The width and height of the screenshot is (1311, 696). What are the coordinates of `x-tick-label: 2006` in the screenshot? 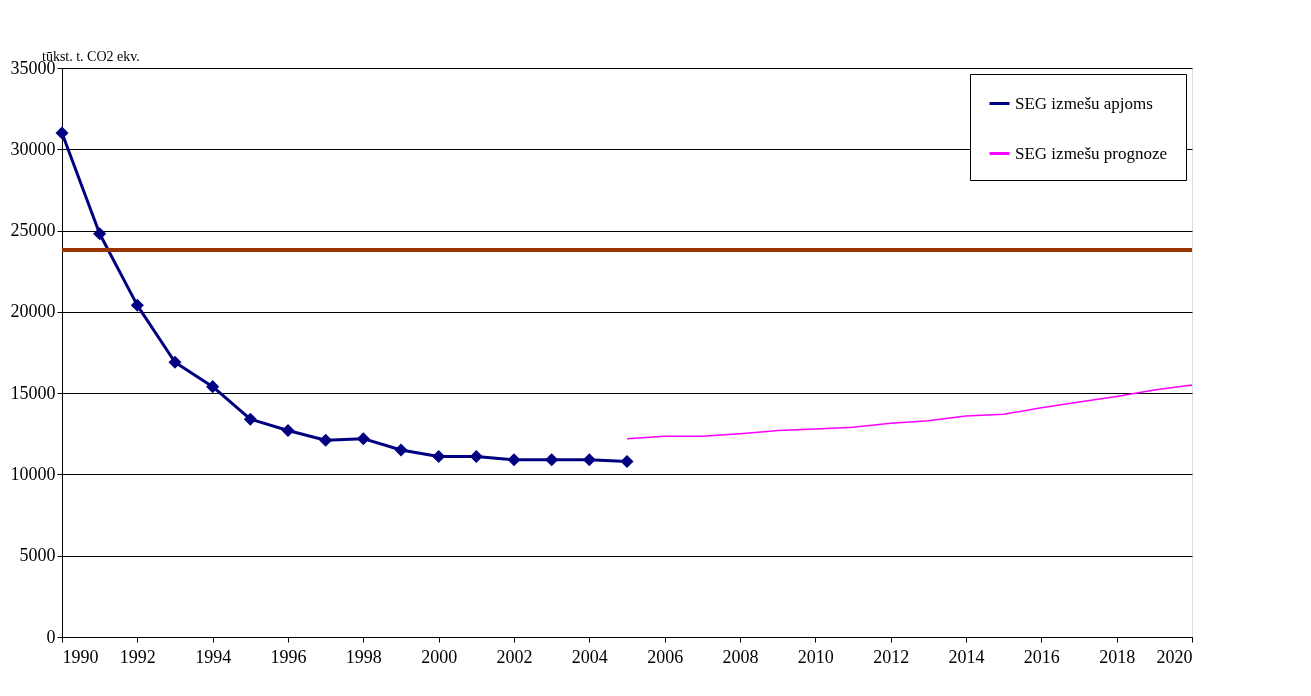 It's located at (665, 656).